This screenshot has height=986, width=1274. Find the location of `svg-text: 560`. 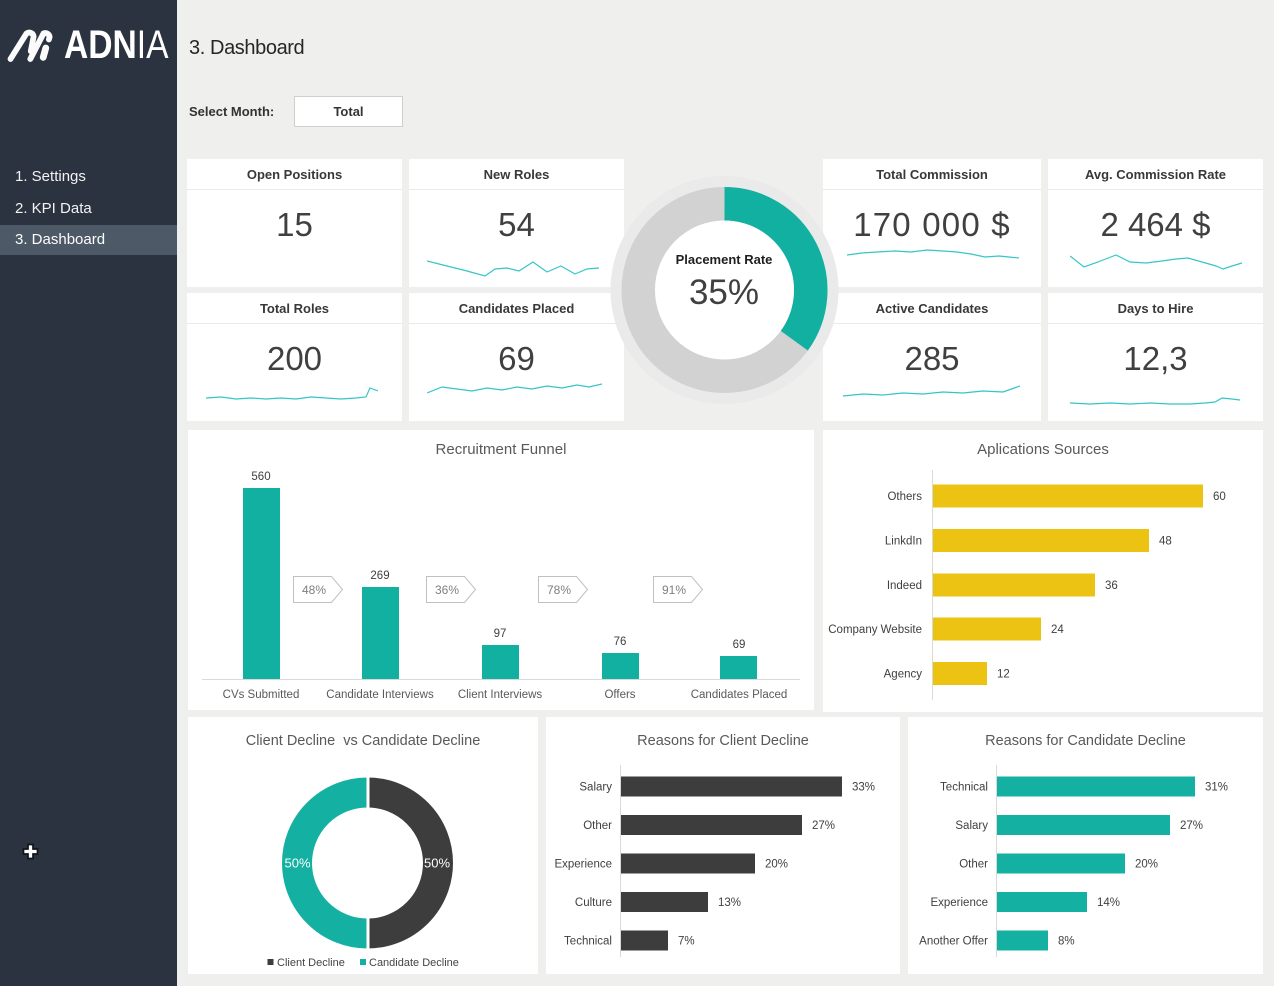

svg-text: 560 is located at coordinates (260, 477).